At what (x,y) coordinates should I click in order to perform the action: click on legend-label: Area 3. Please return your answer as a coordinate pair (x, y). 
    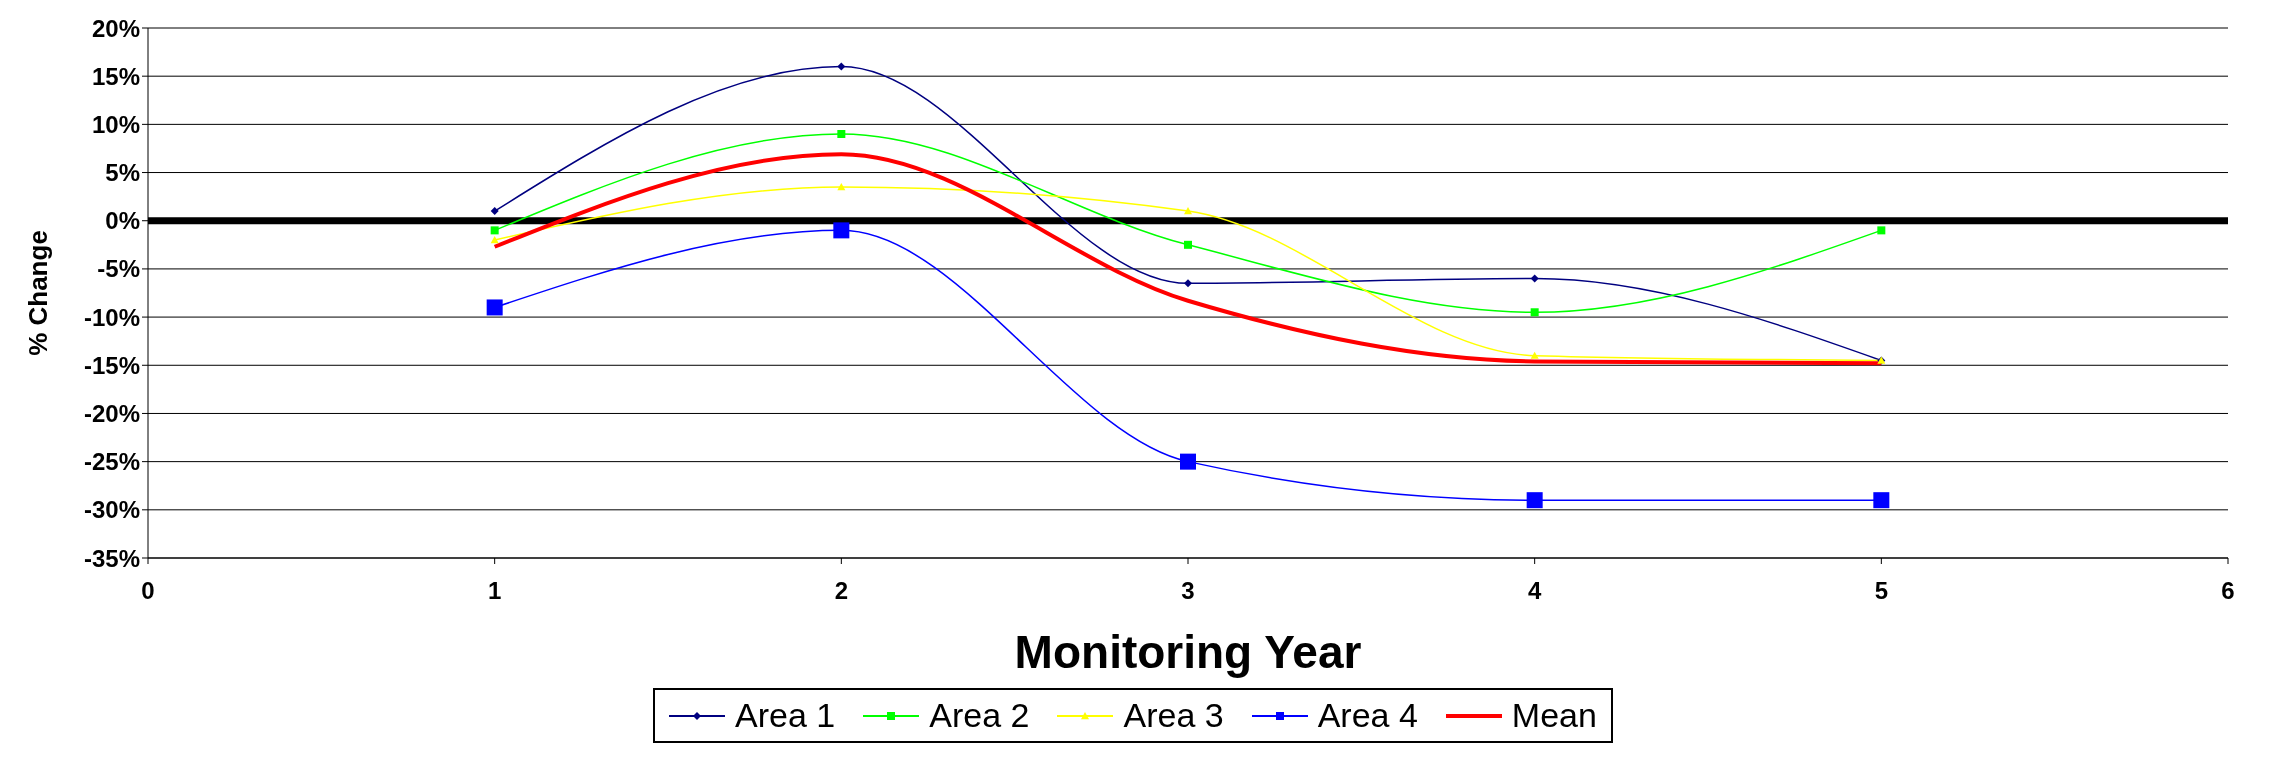
    Looking at the image, I should click on (1173, 715).